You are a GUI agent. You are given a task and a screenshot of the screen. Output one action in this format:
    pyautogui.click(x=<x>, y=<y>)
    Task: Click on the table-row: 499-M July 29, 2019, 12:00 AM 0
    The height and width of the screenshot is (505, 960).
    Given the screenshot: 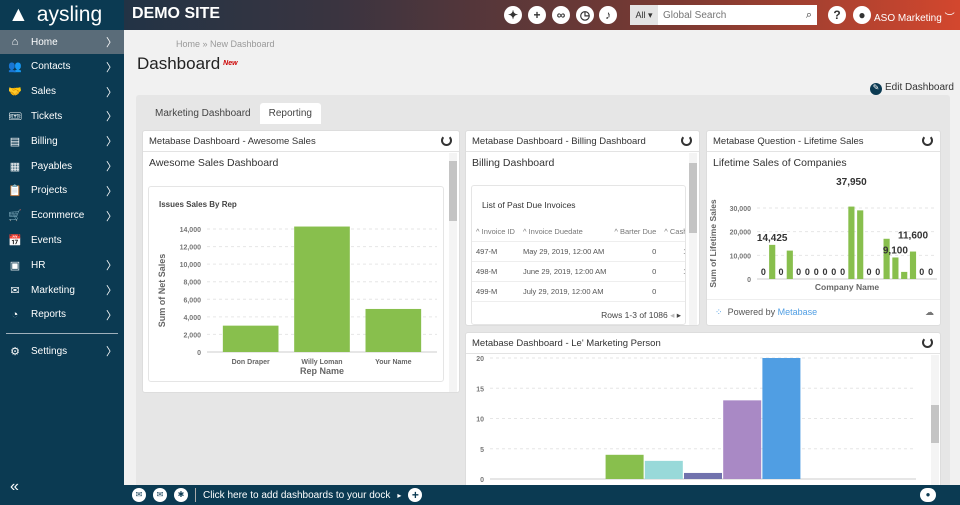 What is the action you would take?
    pyautogui.click(x=578, y=291)
    